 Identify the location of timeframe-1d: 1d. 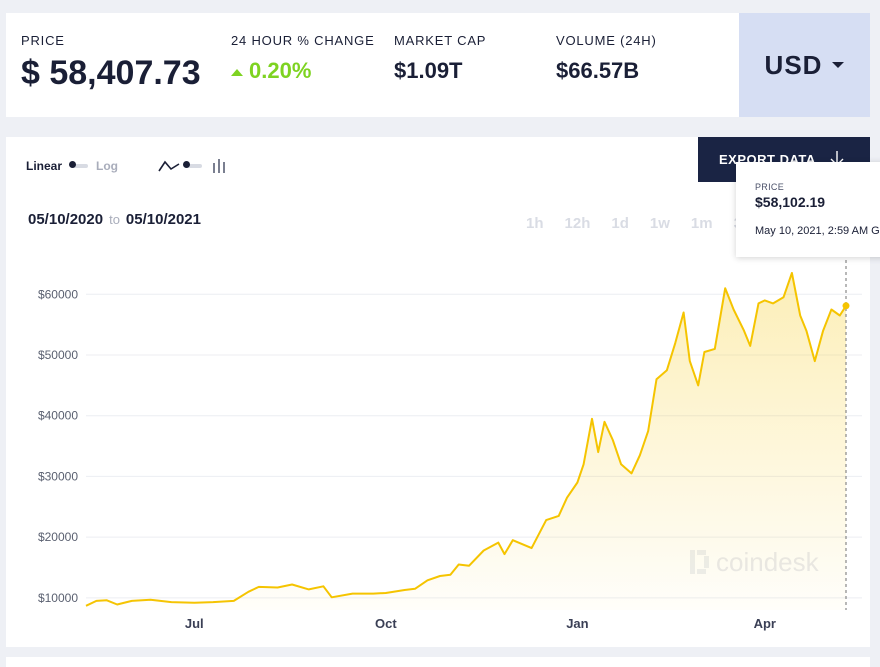
(620, 223).